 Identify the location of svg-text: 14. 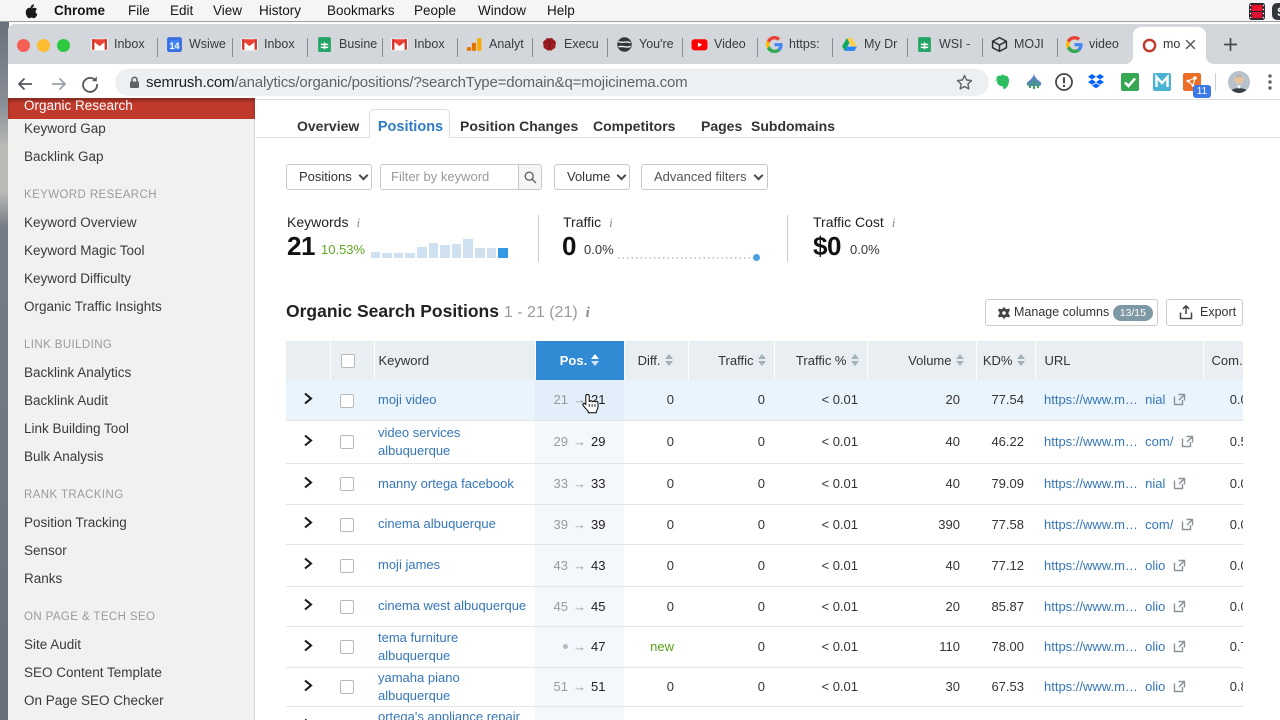
(174, 46).